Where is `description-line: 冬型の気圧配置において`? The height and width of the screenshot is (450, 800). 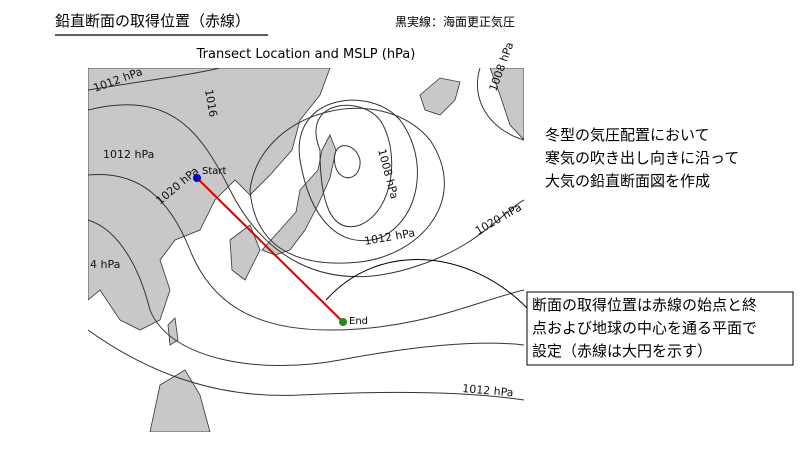 description-line: 冬型の気圧配置において is located at coordinates (627, 135).